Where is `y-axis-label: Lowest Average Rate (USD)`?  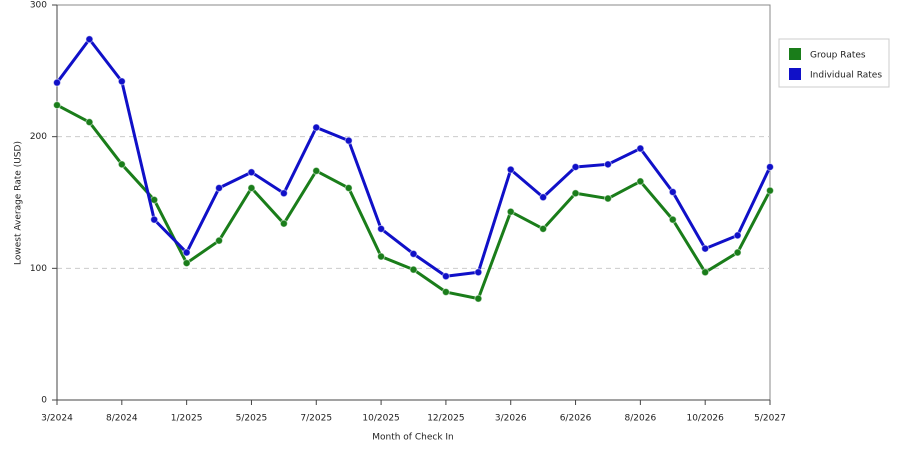
y-axis-label: Lowest Average Rate (USD) is located at coordinates (19, 203).